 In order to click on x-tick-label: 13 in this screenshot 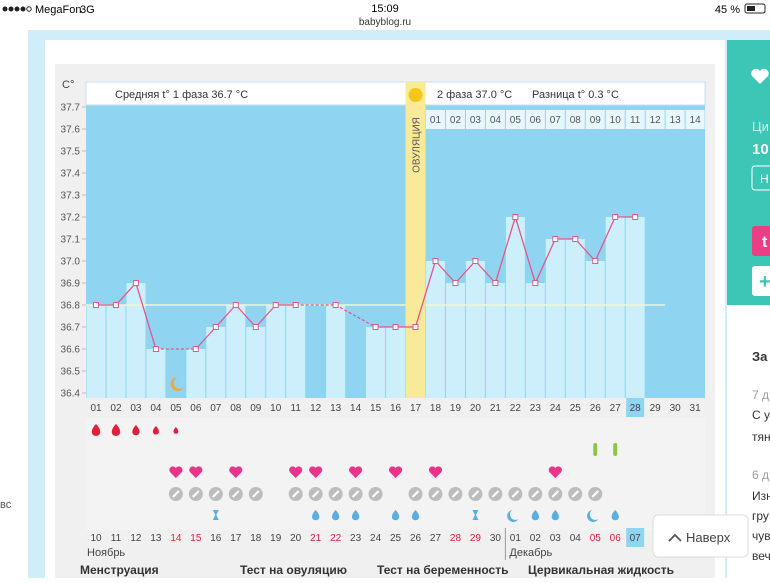, I will do `click(336, 408)`.